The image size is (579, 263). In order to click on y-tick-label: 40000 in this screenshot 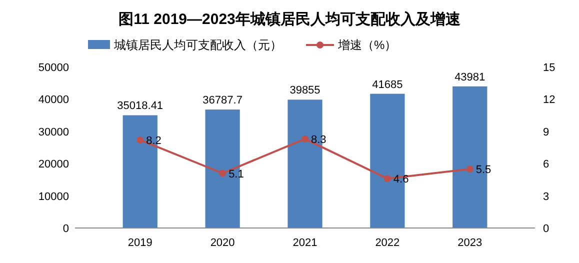, I will do `click(53, 100)`.